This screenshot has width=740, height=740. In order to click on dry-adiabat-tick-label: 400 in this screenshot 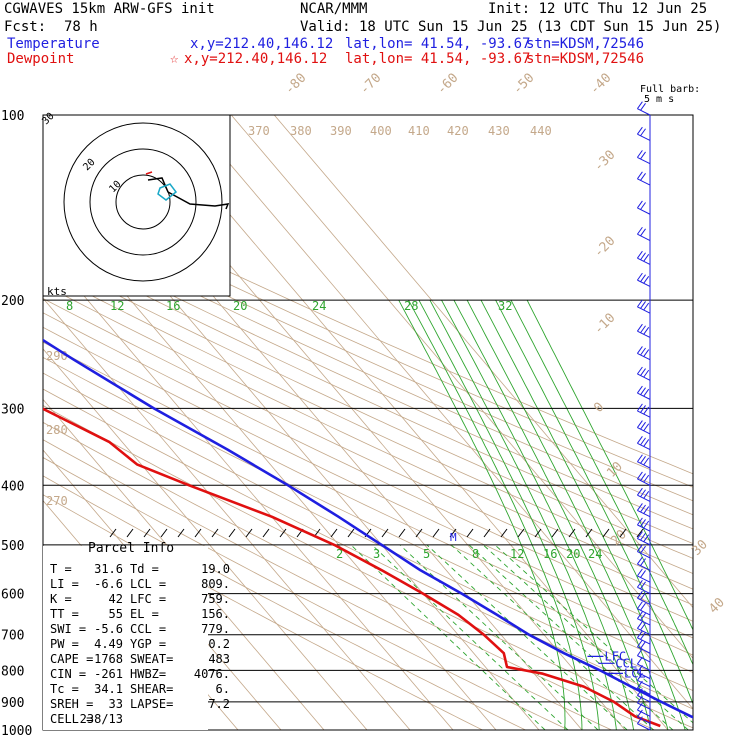, I will do `click(381, 131)`.